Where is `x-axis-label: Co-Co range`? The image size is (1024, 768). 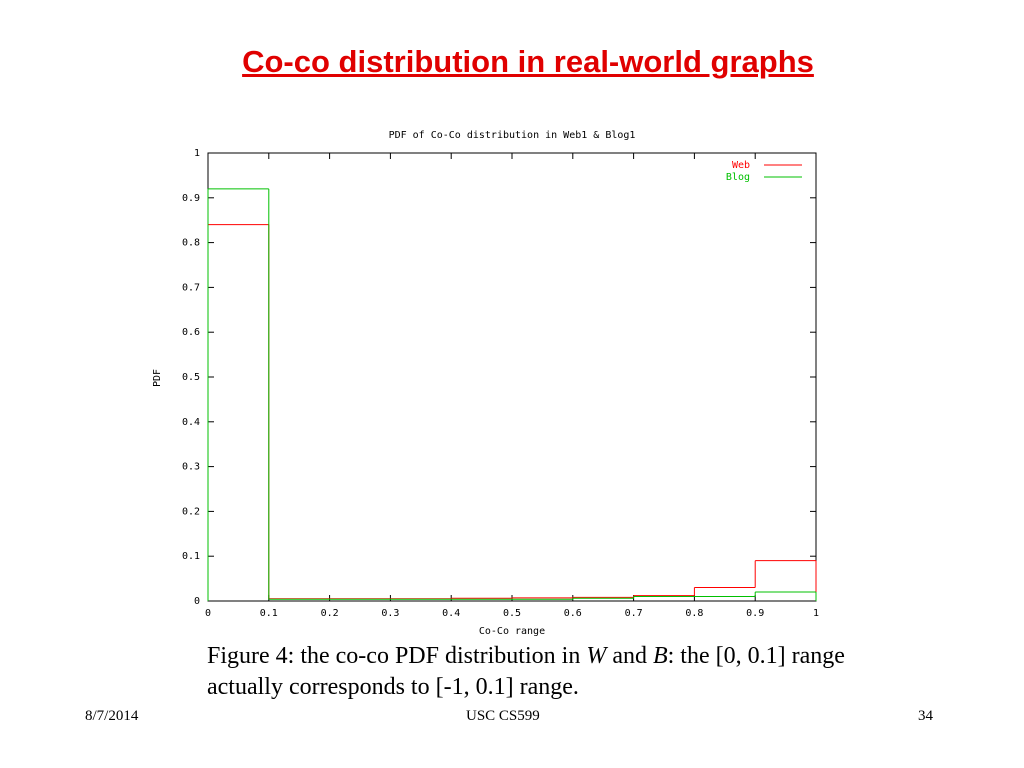
x-axis-label: Co-Co range is located at coordinates (512, 631).